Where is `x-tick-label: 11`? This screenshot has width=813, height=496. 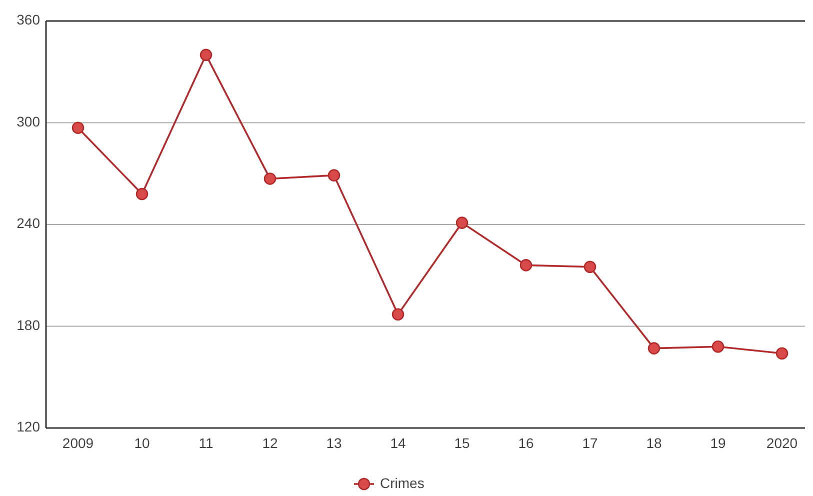
x-tick-label: 11 is located at coordinates (206, 443).